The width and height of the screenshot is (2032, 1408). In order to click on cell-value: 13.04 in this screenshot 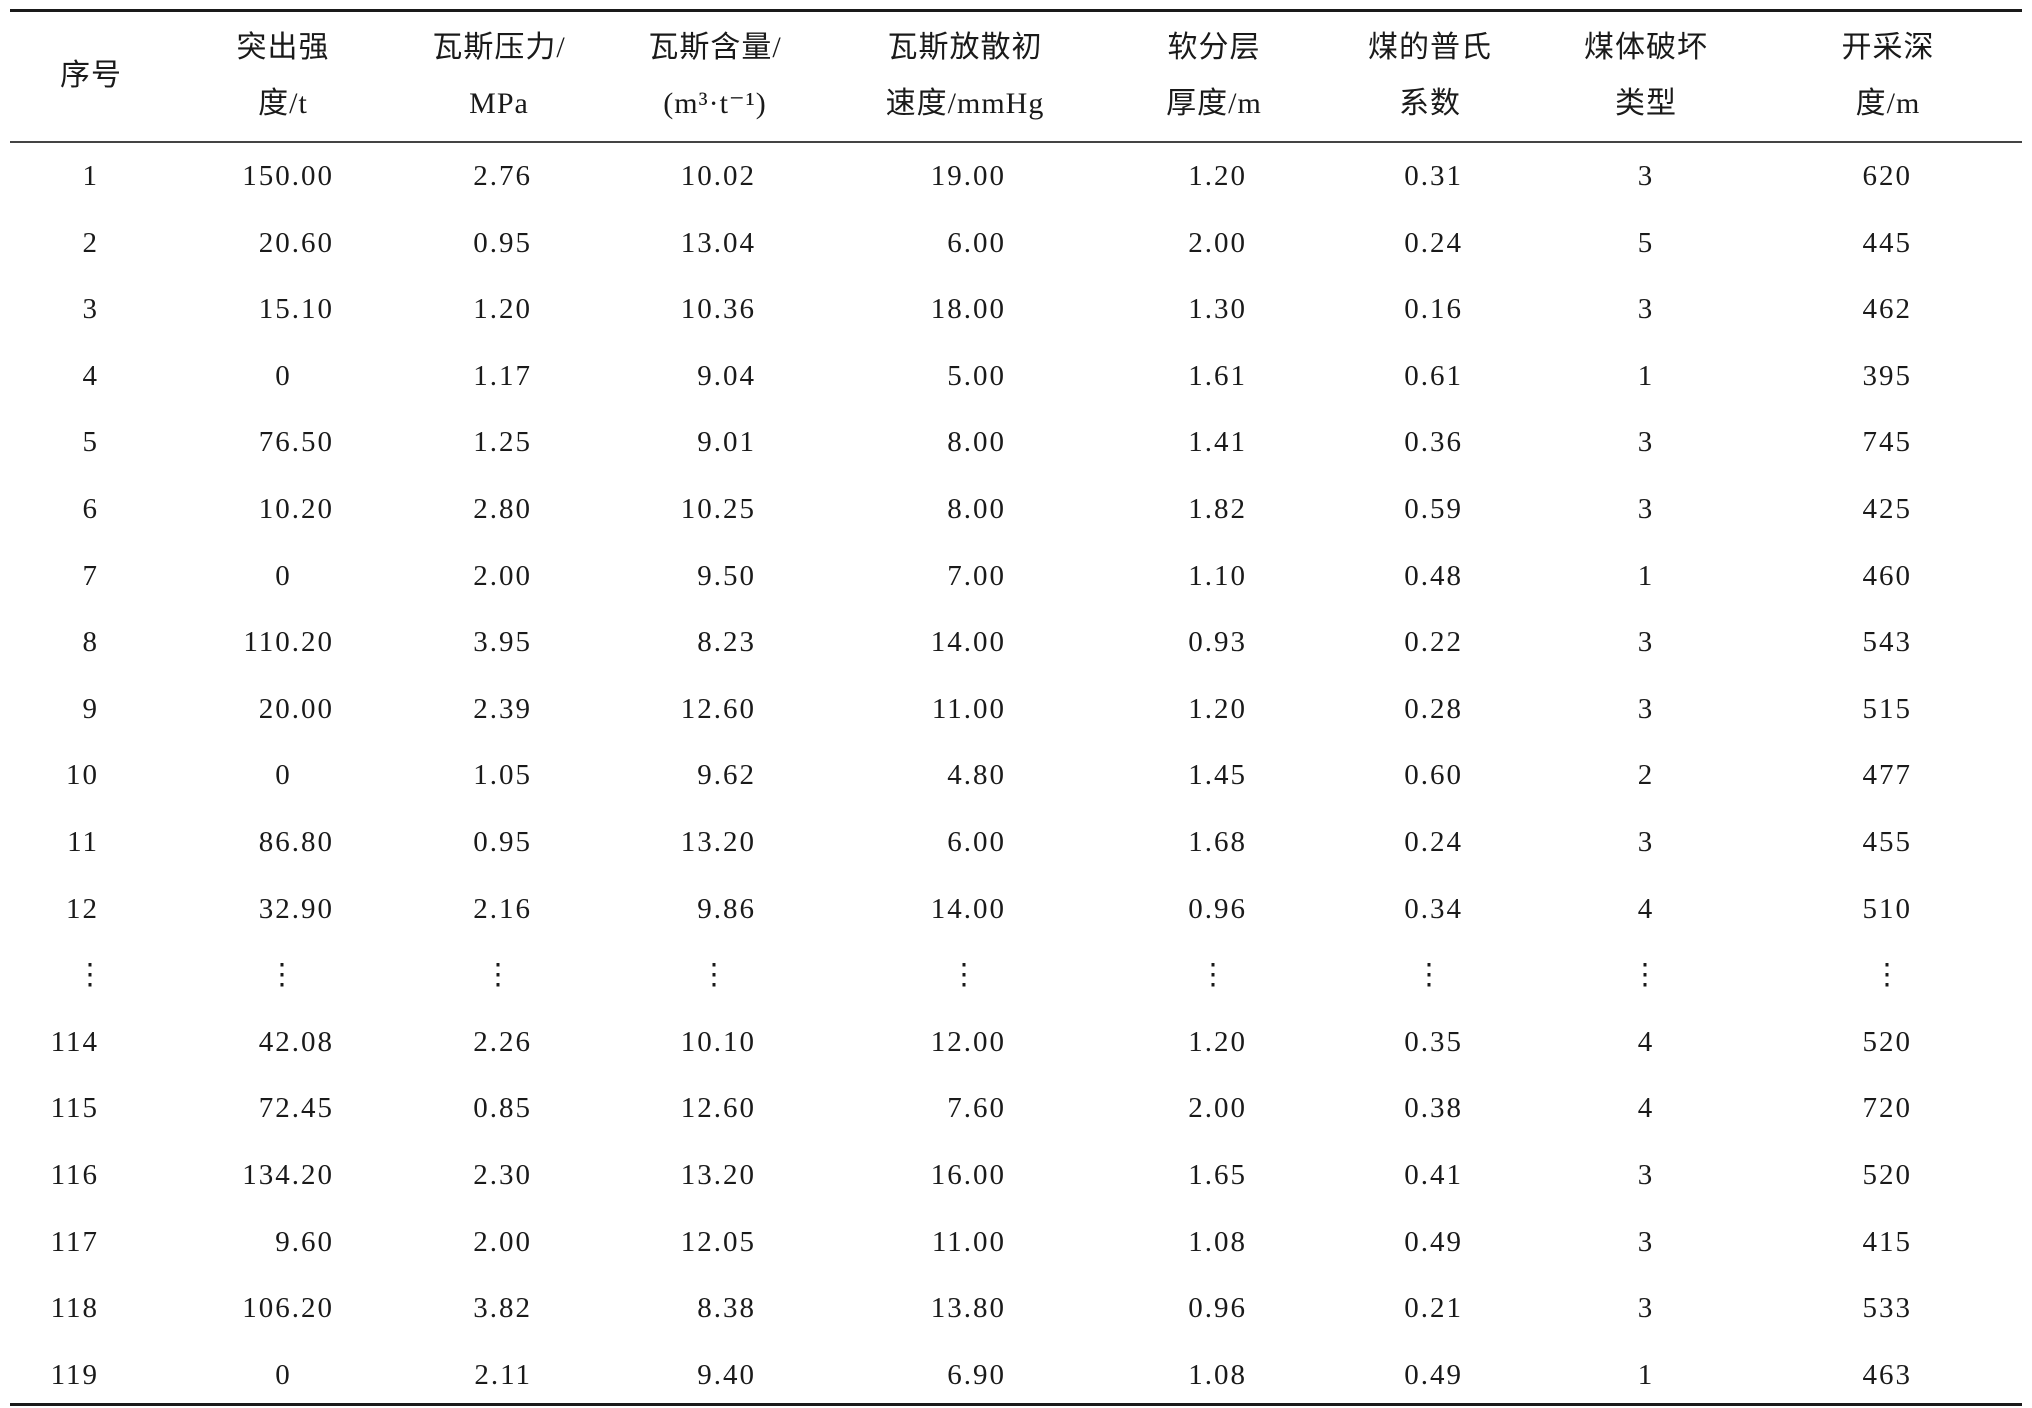, I will do `click(718, 242)`.